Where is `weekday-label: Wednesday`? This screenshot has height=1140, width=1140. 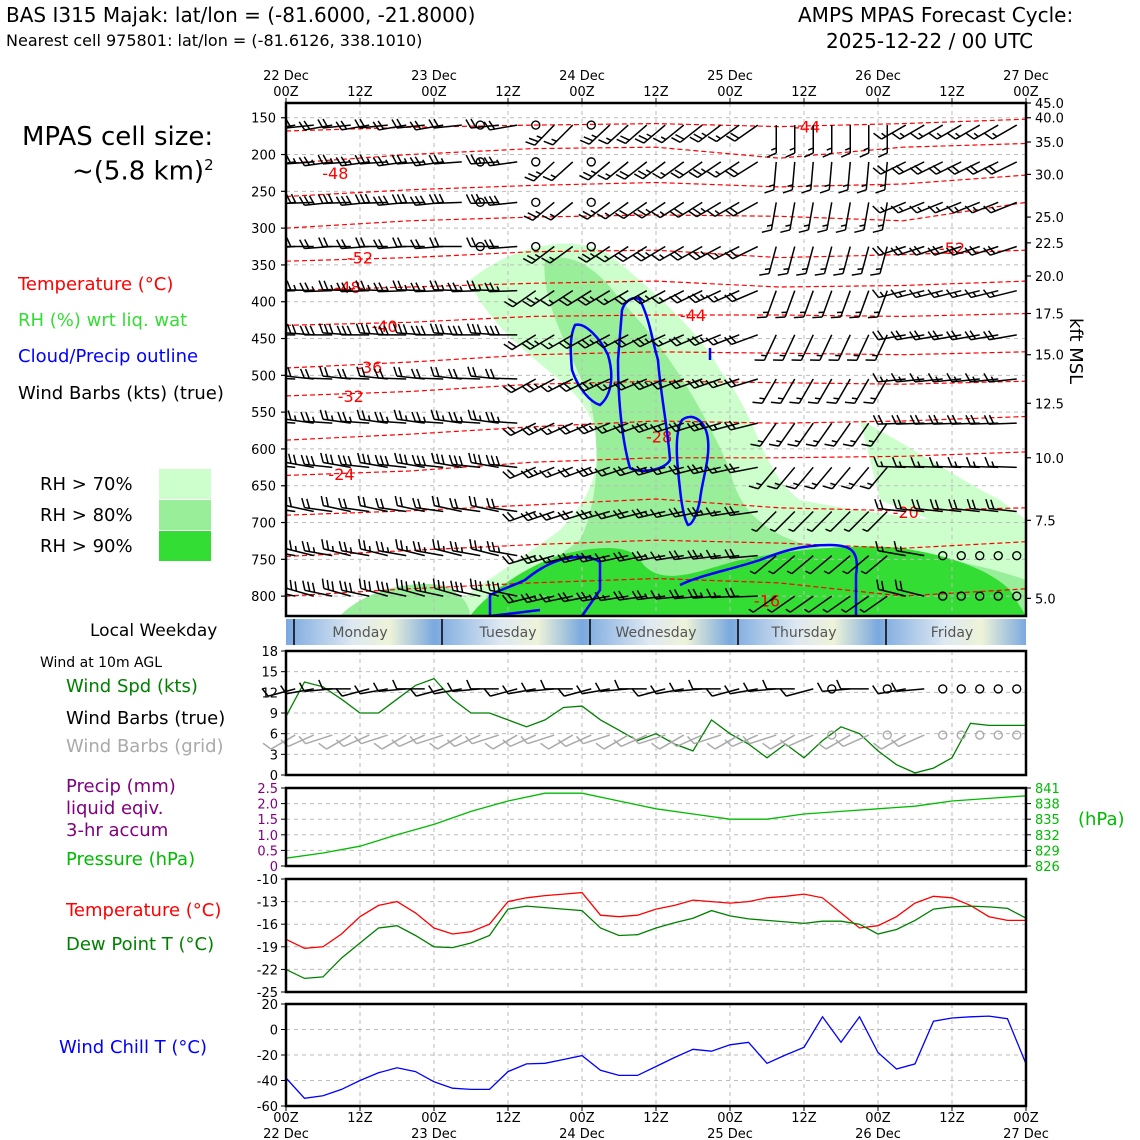
weekday-label: Wednesday is located at coordinates (655, 633).